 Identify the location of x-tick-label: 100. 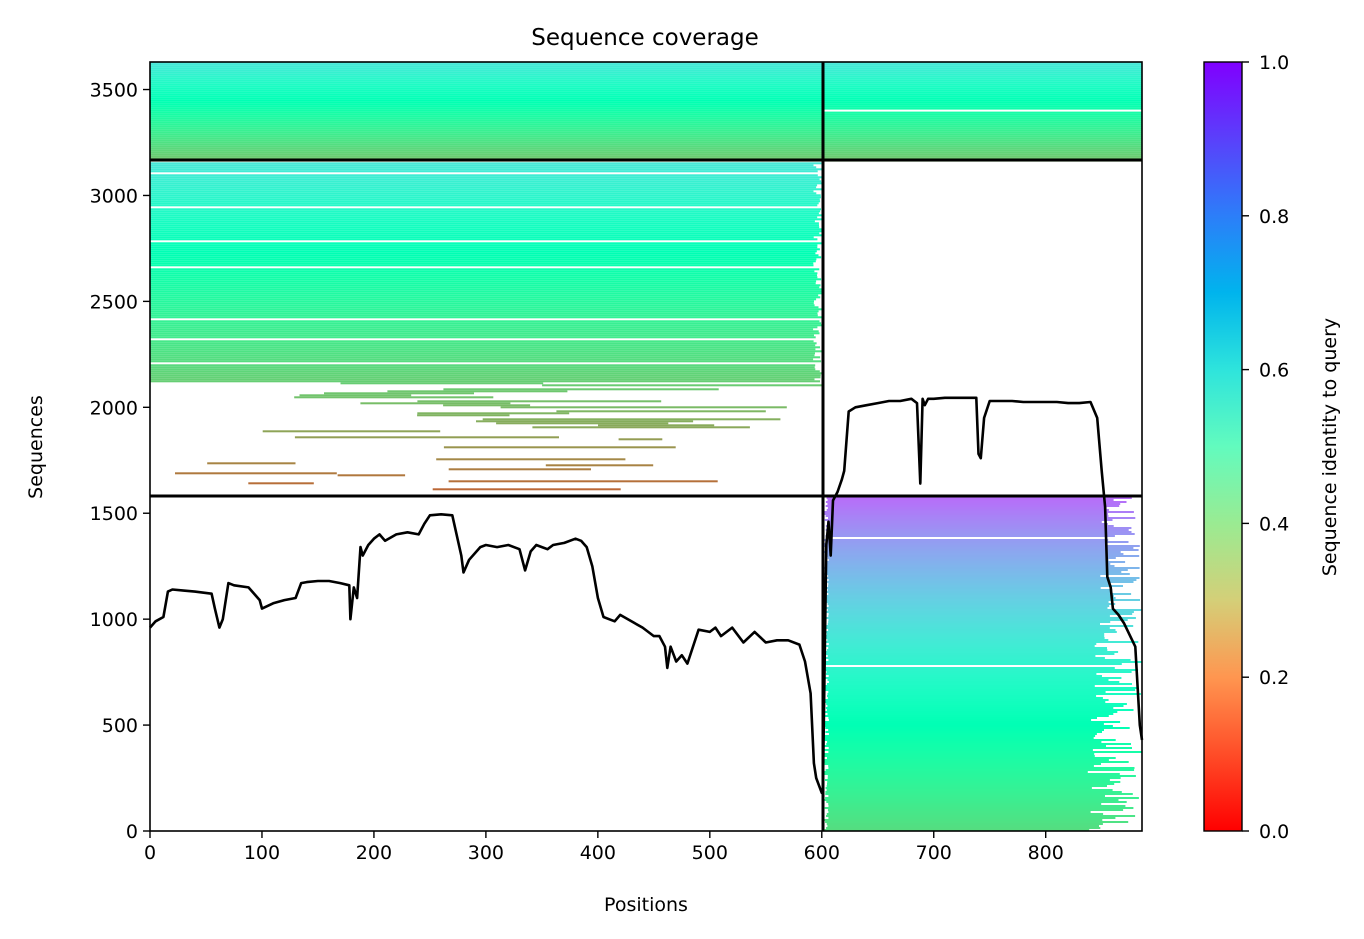
(262, 853).